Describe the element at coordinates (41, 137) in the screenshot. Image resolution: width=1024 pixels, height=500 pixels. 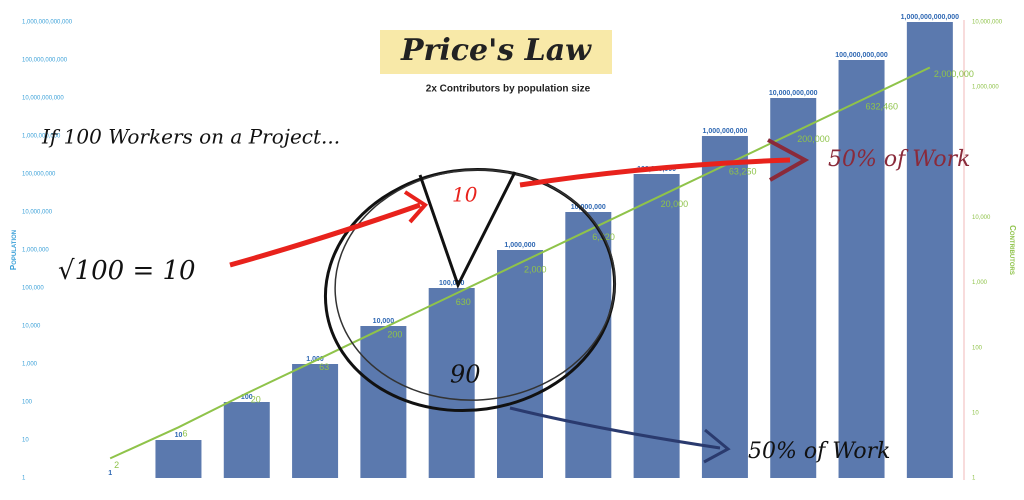
I see `y-tick-label: 1,000,000,000` at that location.